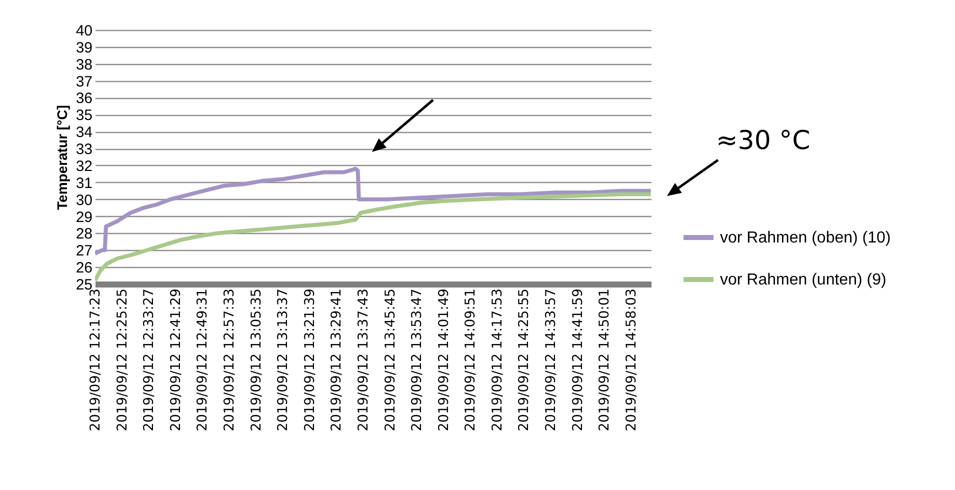 This screenshot has width=955, height=490. I want to click on x-tick-label: 2019/09/12 13:37:43, so click(363, 360).